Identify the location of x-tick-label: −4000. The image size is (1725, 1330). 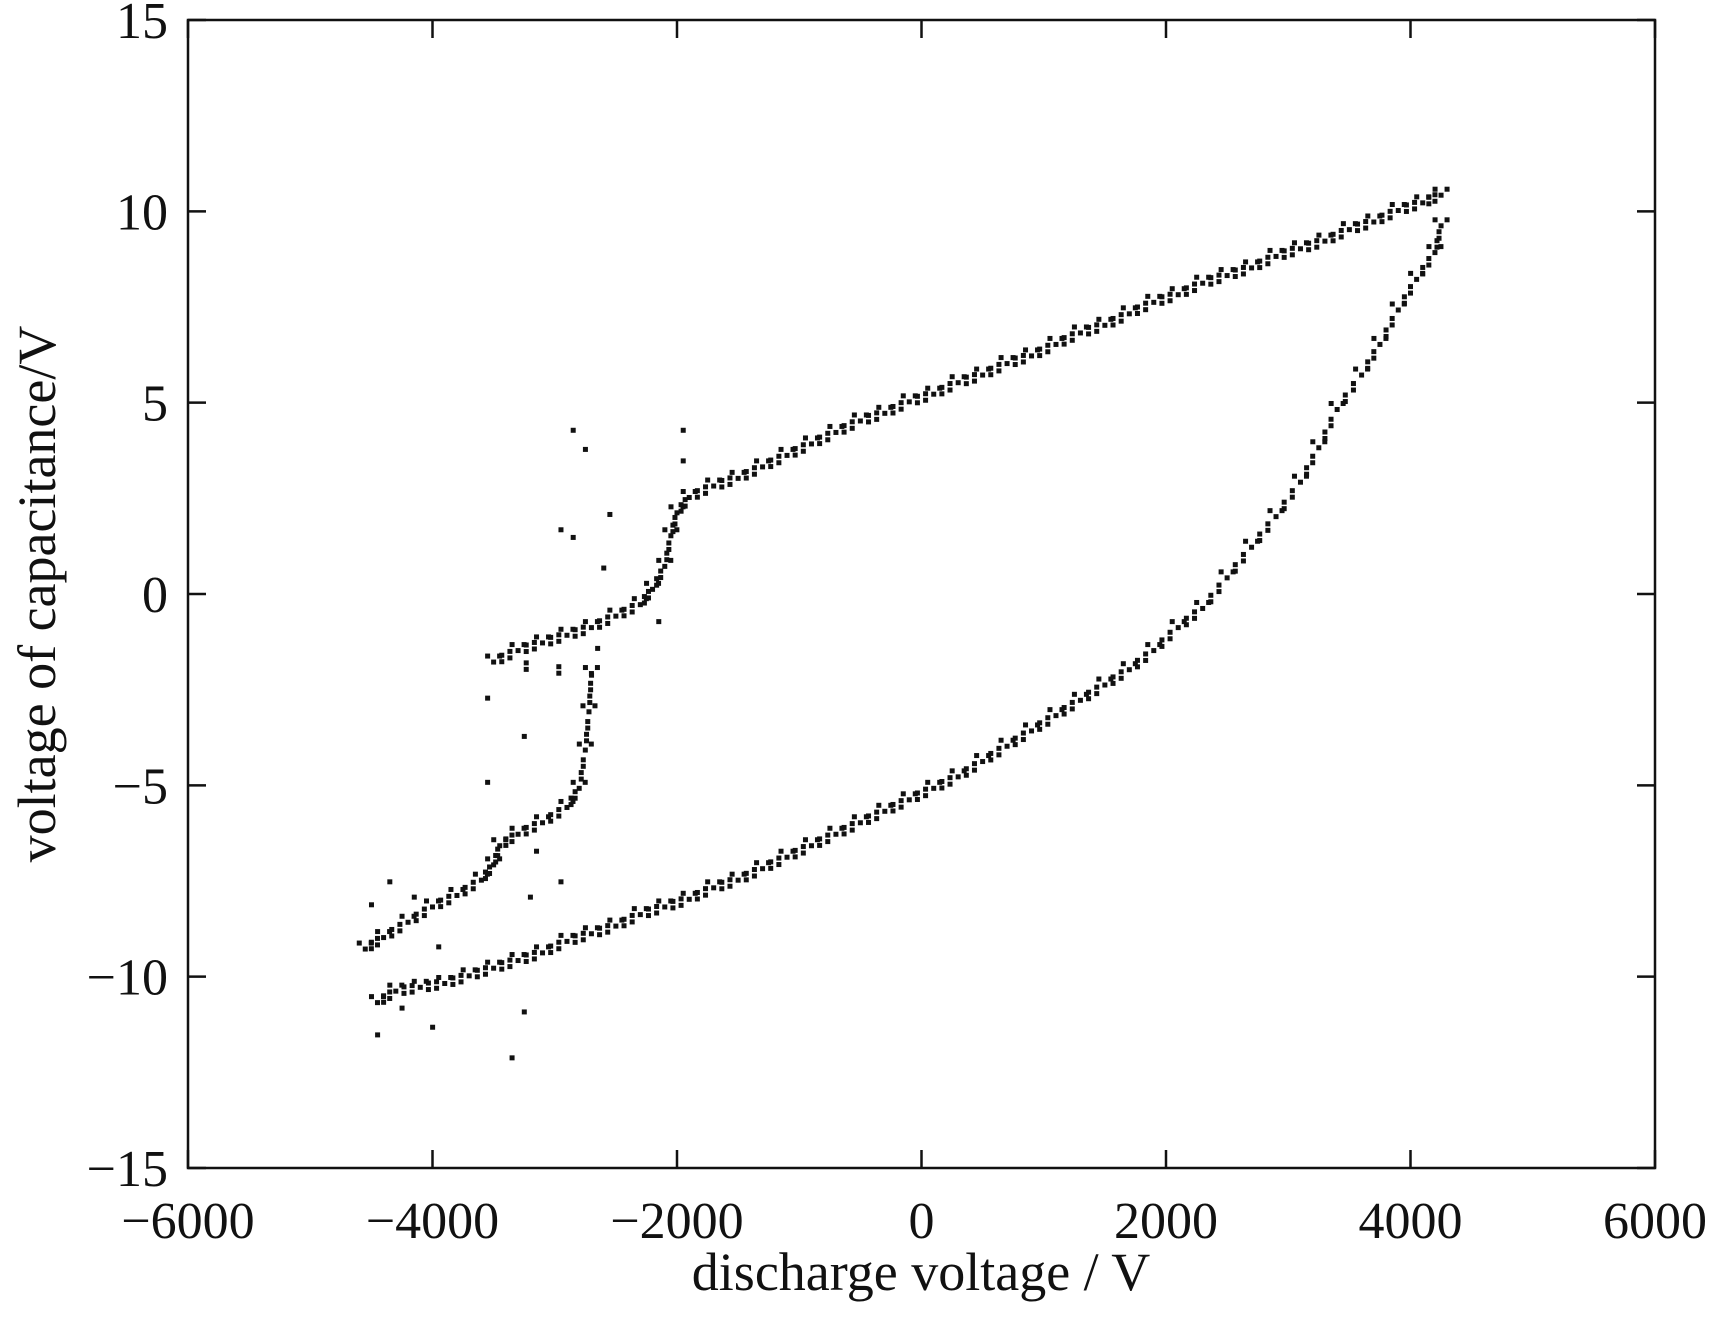
(432, 1221).